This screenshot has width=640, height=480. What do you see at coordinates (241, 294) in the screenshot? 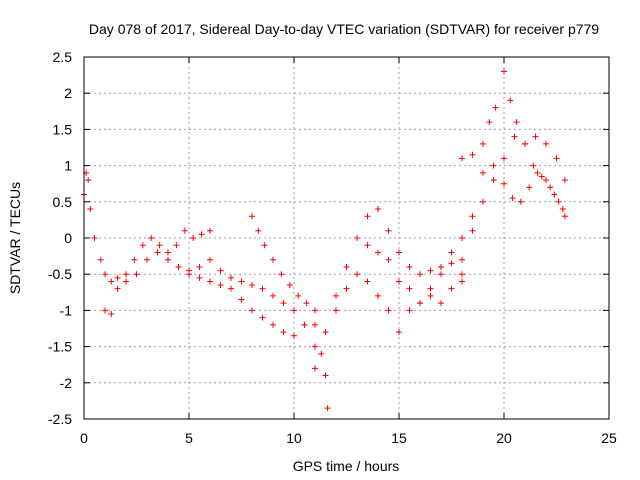
I see `series-track-c` at bounding box center [241, 294].